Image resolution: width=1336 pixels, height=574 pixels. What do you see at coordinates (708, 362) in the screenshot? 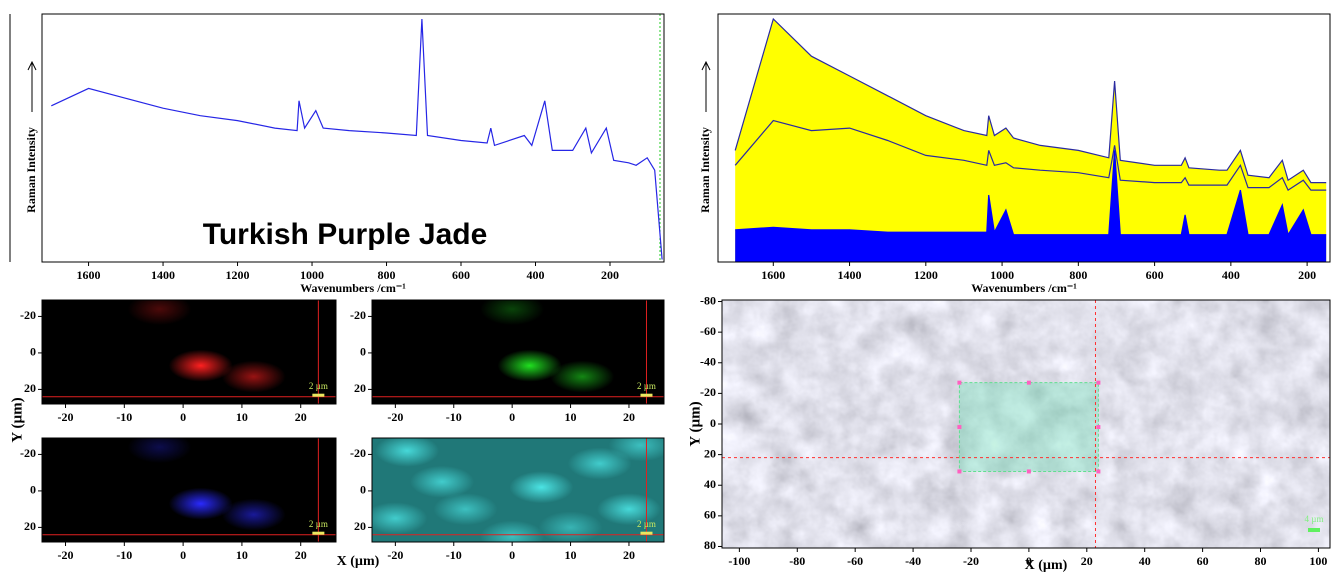
I see `y-tick-label: -40` at bounding box center [708, 362].